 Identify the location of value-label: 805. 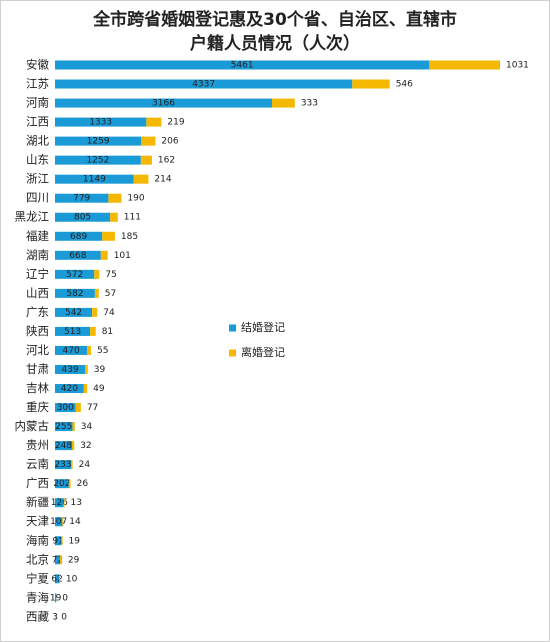
(82, 218).